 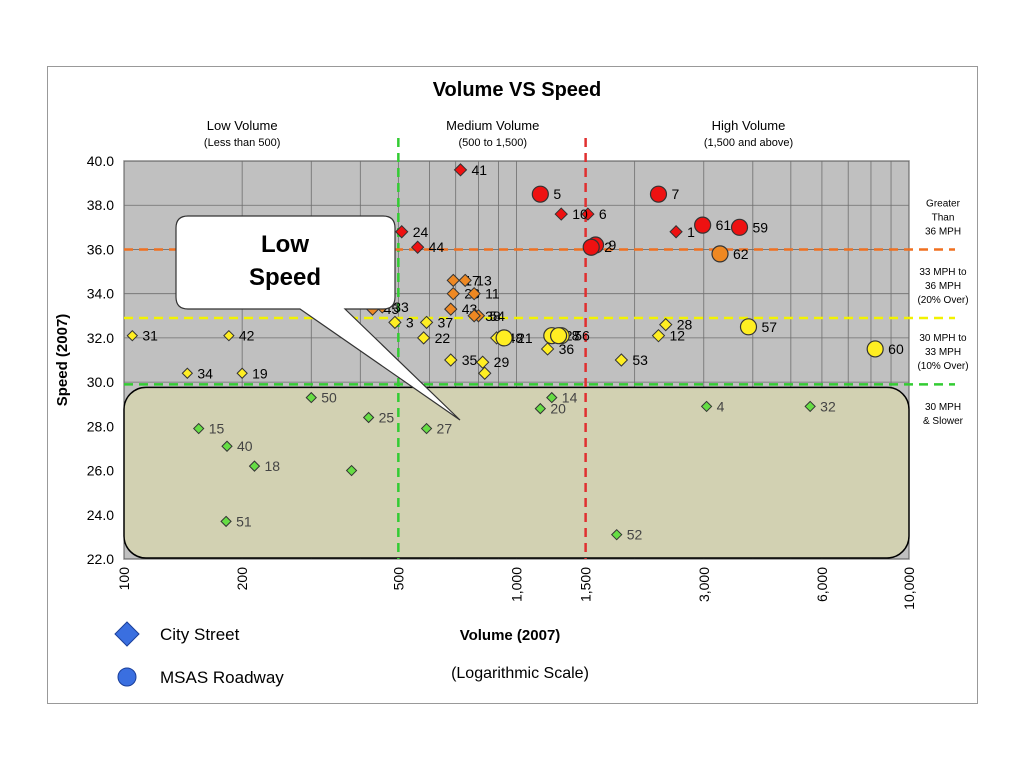 What do you see at coordinates (576, 336) in the screenshot?
I see `data-point-label: 8` at bounding box center [576, 336].